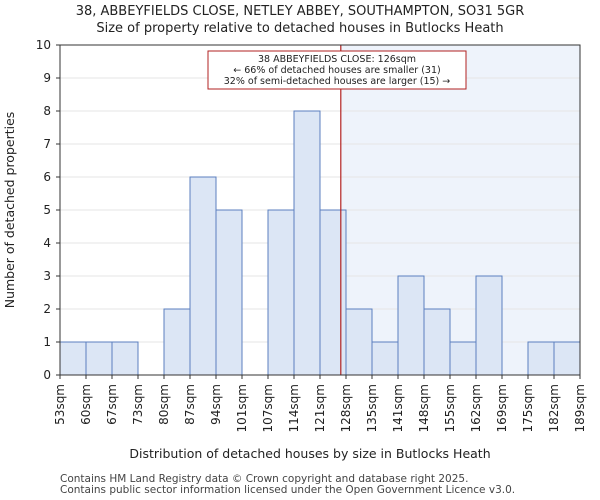 This screenshot has width=600, height=500. I want to click on x-tick-label: 162sqm, so click(476, 408).